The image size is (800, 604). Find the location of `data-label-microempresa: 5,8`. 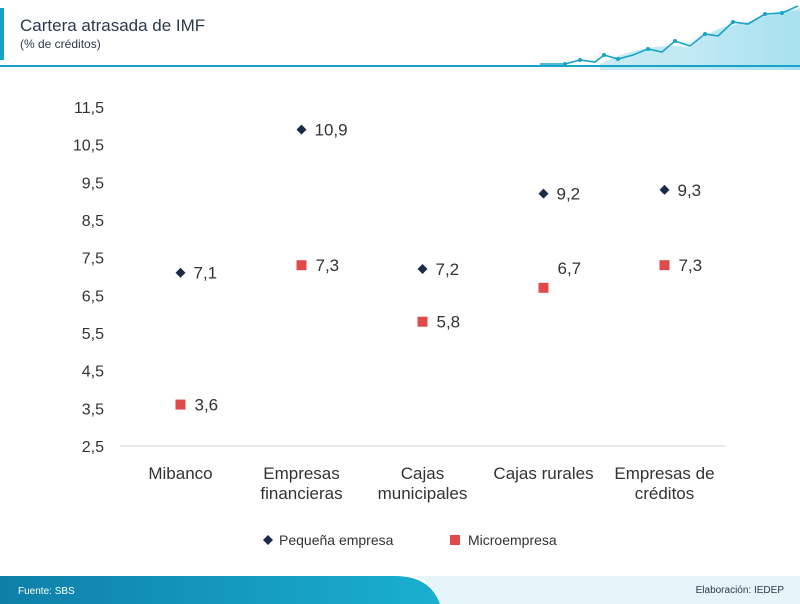

data-label-microempresa: 5,8 is located at coordinates (449, 322).